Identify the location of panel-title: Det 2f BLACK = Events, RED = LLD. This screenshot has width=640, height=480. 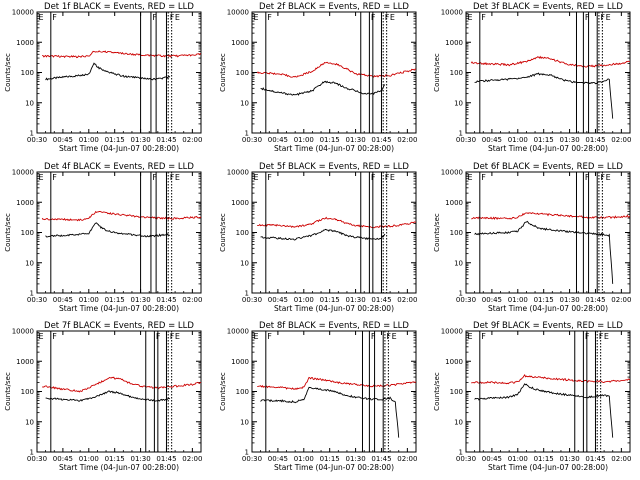
(334, 7).